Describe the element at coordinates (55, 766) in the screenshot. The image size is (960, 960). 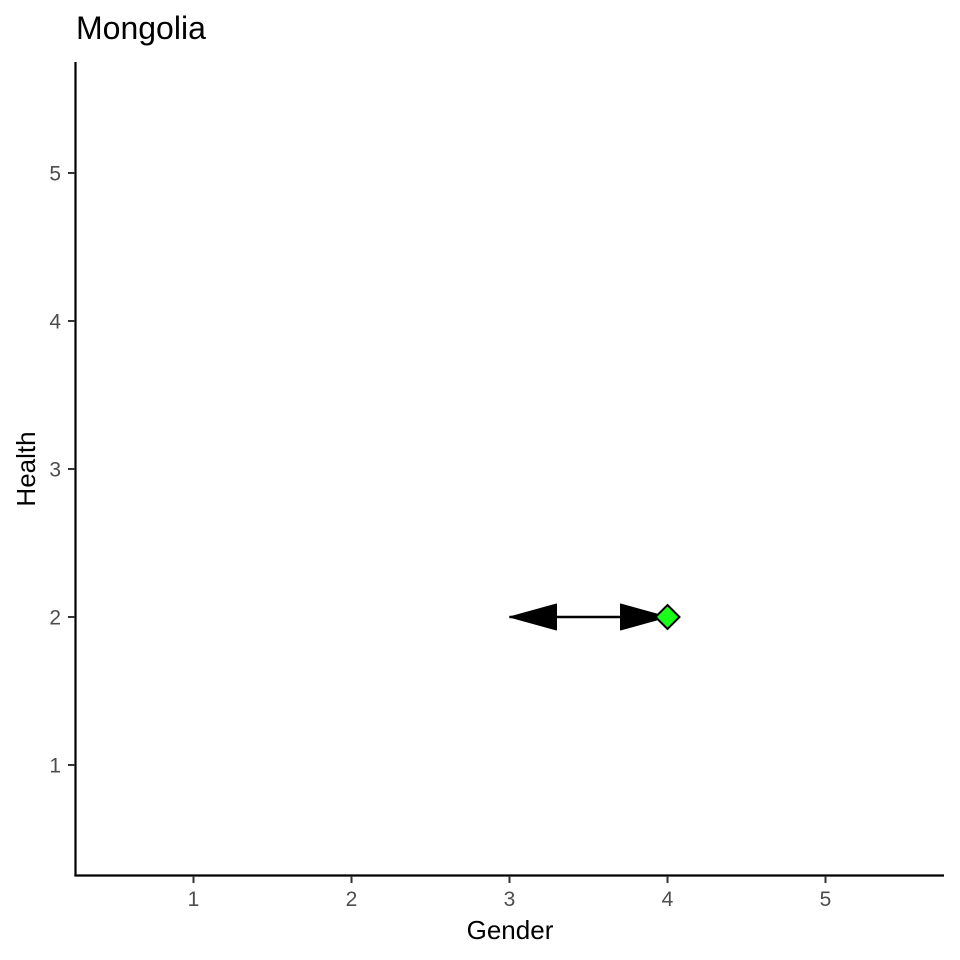
I see `y-tick-label: 1` at that location.